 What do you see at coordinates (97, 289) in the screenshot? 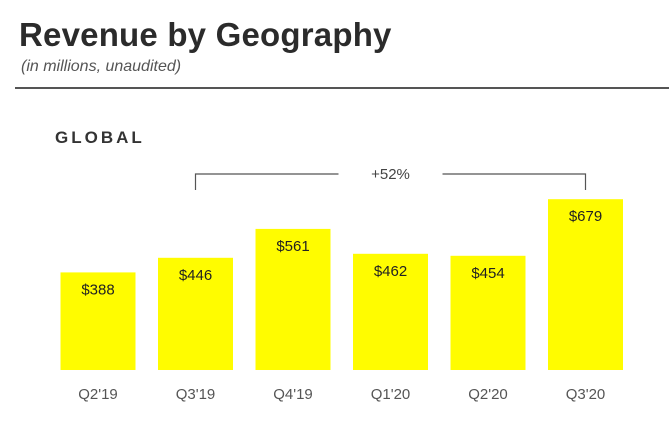
I see `bar-value-label: $388` at bounding box center [97, 289].